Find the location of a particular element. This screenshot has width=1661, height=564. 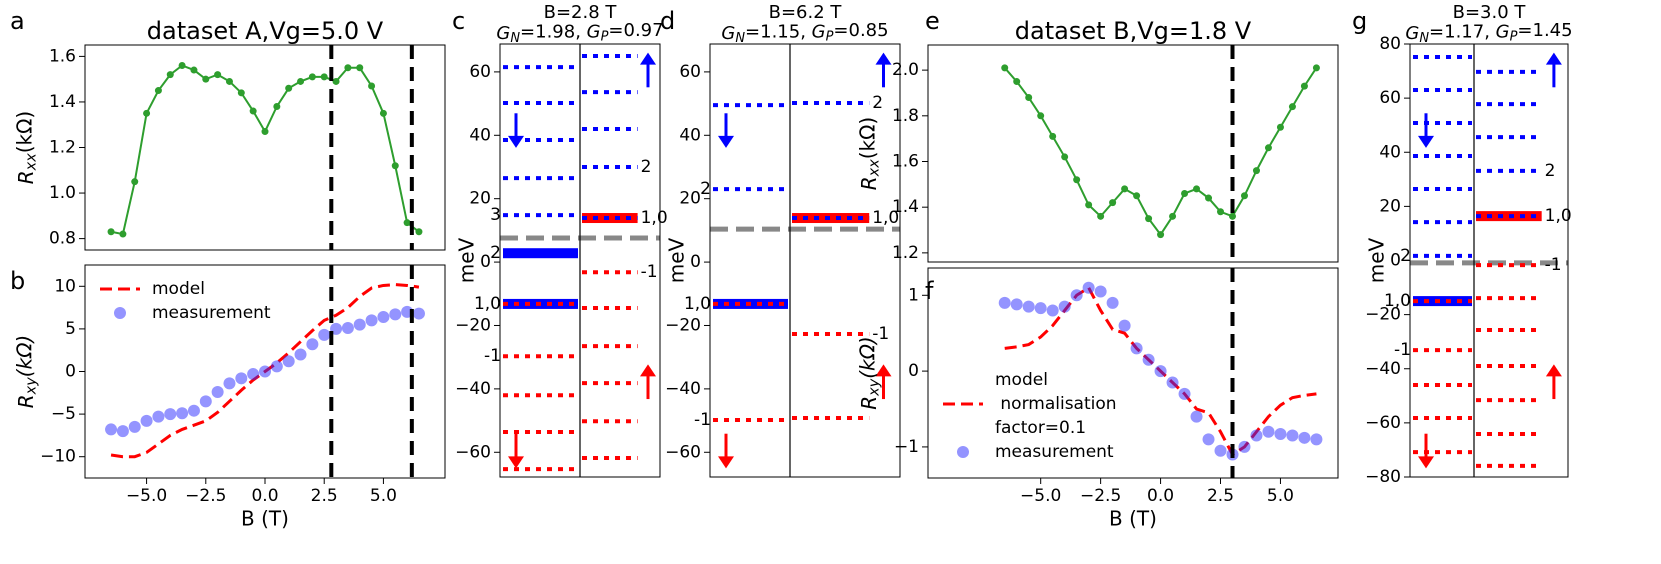

x-axis-label: B (T) is located at coordinates (1133, 519).